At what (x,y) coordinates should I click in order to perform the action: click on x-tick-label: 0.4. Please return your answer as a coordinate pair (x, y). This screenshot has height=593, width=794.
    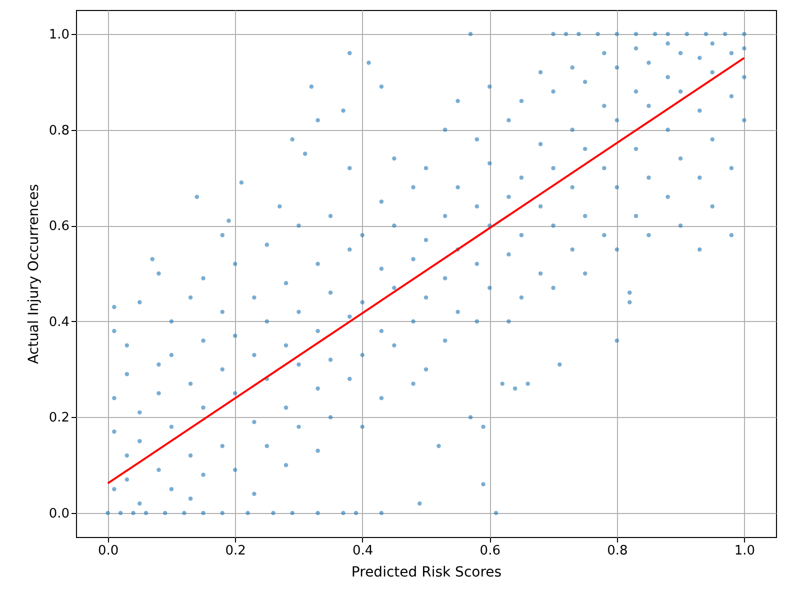
    Looking at the image, I should click on (363, 551).